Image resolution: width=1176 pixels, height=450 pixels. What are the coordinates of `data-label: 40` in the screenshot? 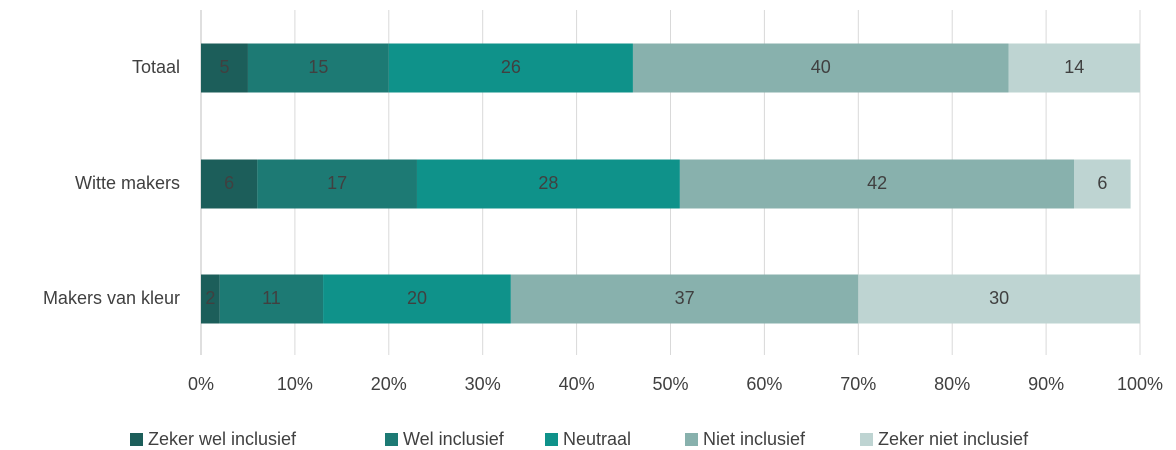 It's located at (821, 67).